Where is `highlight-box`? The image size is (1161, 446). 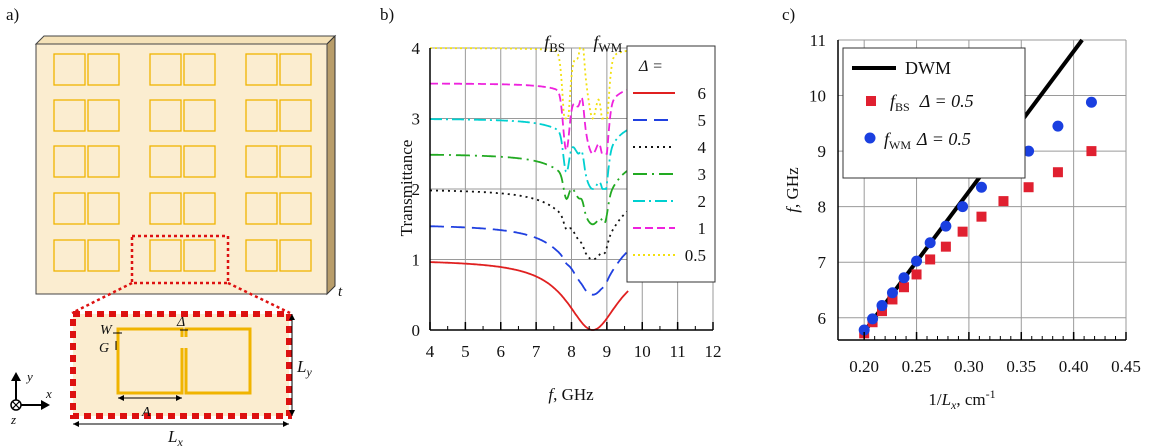 highlight-box is located at coordinates (180, 259).